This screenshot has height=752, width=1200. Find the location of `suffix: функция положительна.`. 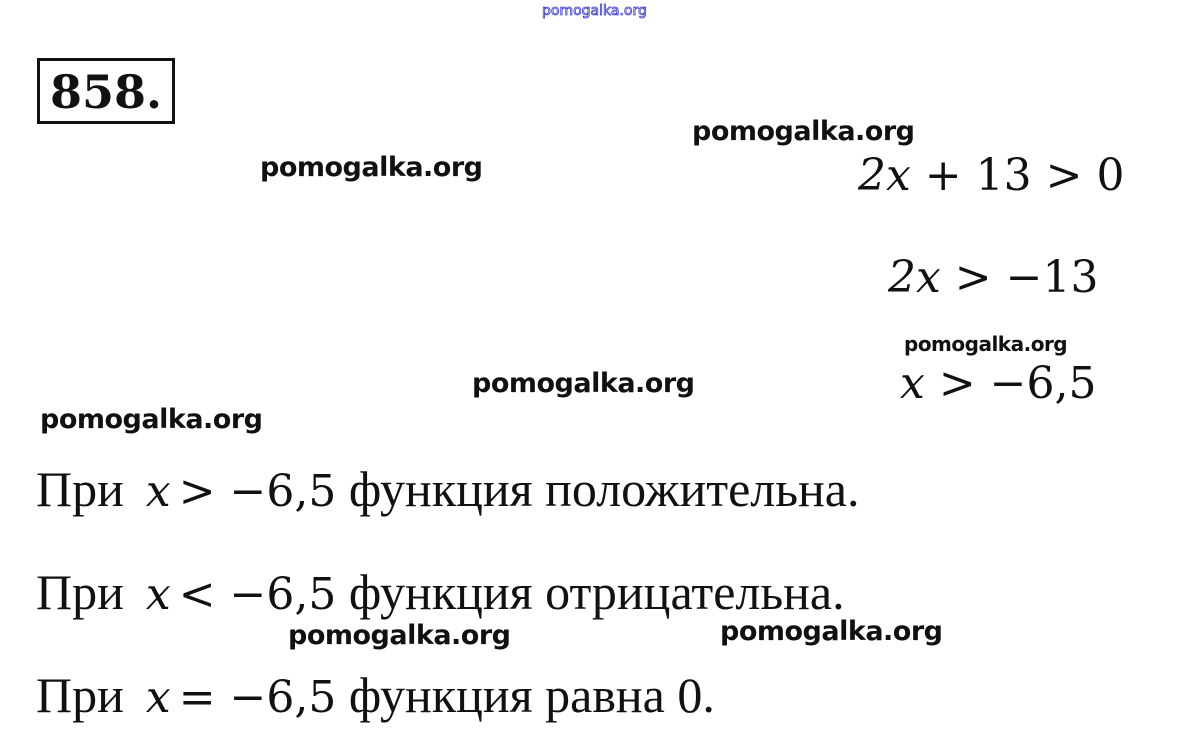

suffix: функция положительна. is located at coordinates (598, 489).